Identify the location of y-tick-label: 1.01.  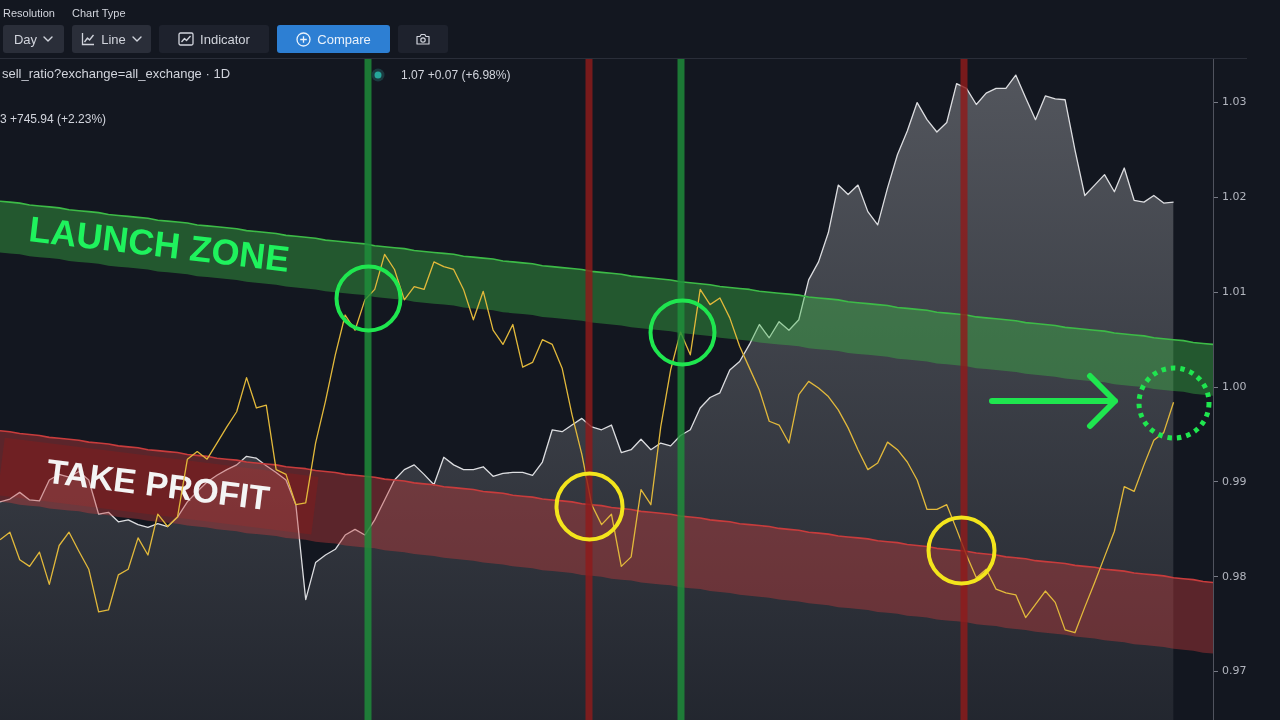
(1234, 292).